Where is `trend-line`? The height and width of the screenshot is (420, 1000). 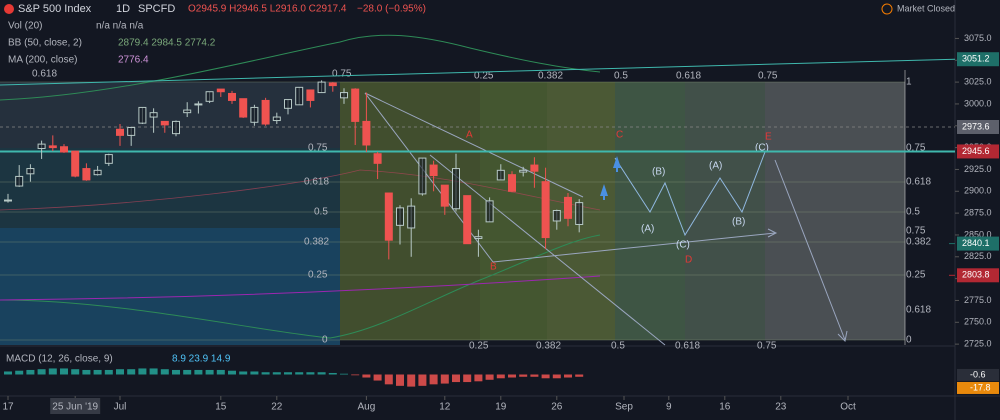 trend-line is located at coordinates (478, 72).